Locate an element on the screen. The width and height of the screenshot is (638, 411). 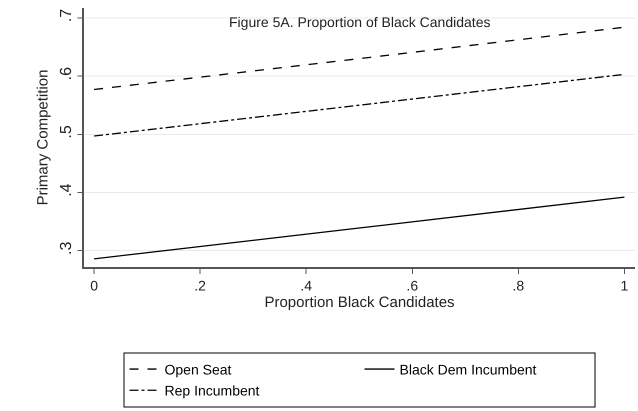
x-tick-label: 0 is located at coordinates (94, 286).